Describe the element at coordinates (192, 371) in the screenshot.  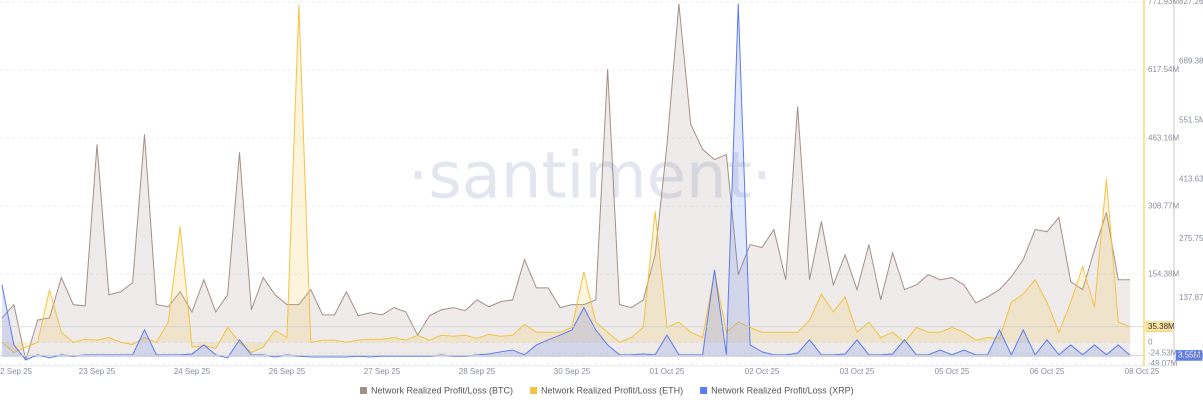
I see `x-tick-label: 24 Sep 25` at that location.